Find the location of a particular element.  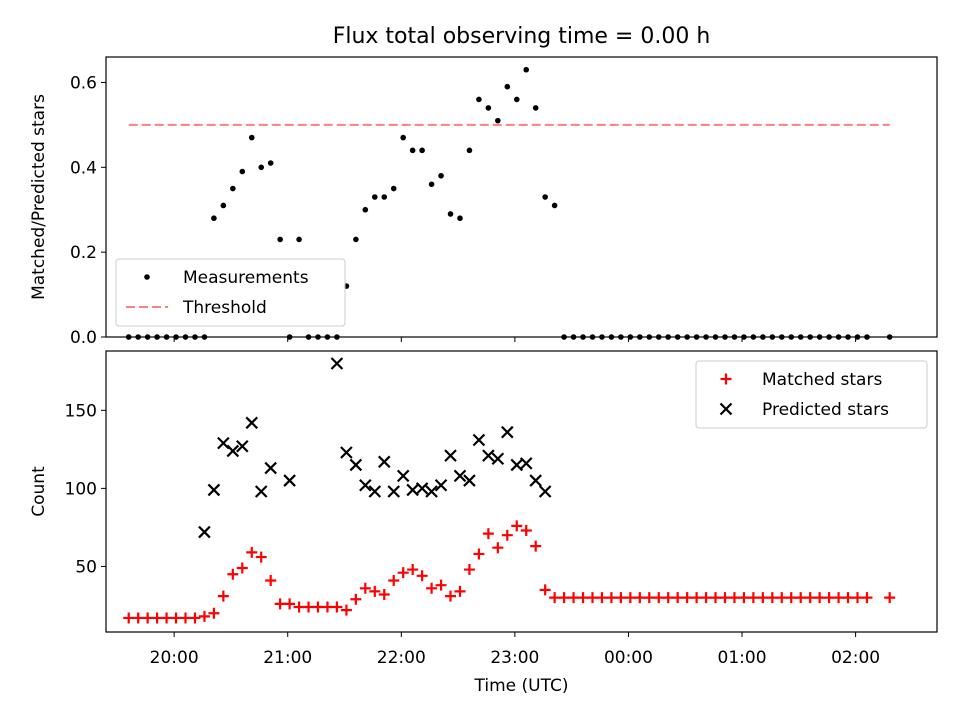

legend-marker-predicted is located at coordinates (726, 409).